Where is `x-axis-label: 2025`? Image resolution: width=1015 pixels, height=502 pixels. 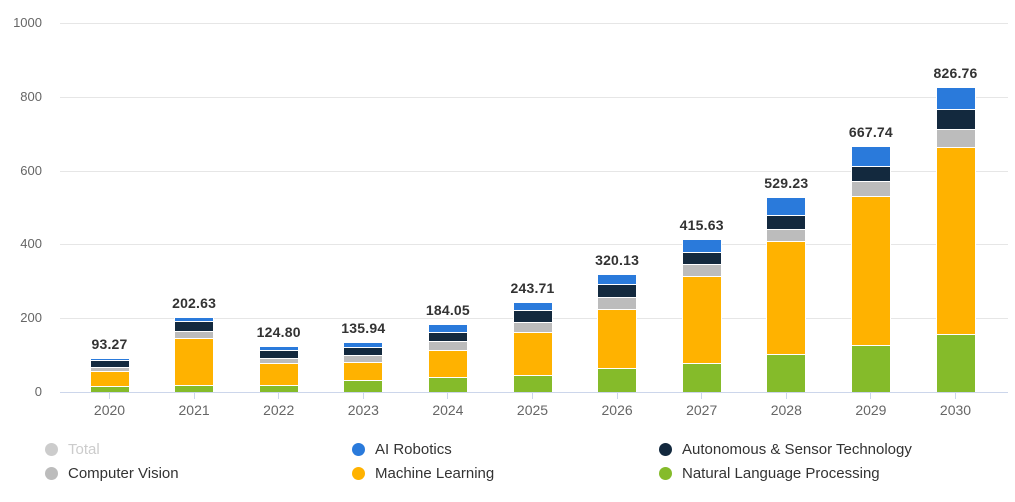
x-axis-label: 2025 is located at coordinates (532, 410).